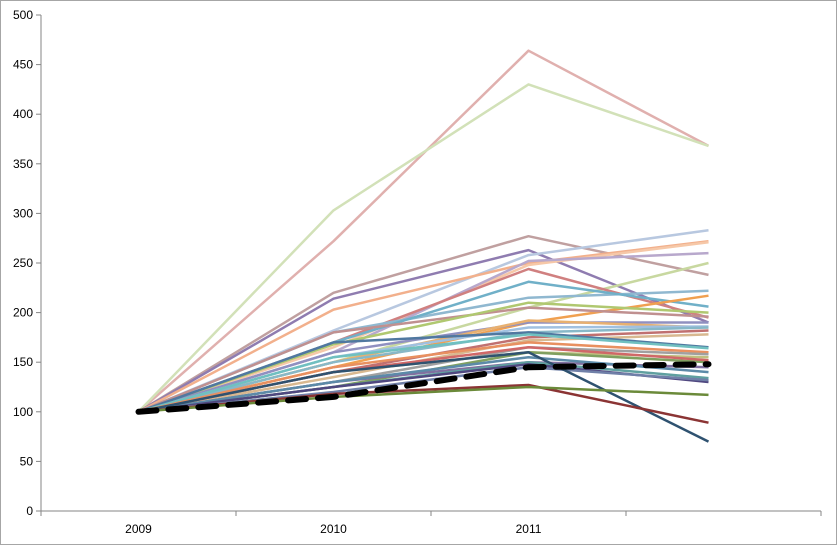 The height and width of the screenshot is (545, 837). What do you see at coordinates (27, 461) in the screenshot?
I see `y-tick-label: 50` at bounding box center [27, 461].